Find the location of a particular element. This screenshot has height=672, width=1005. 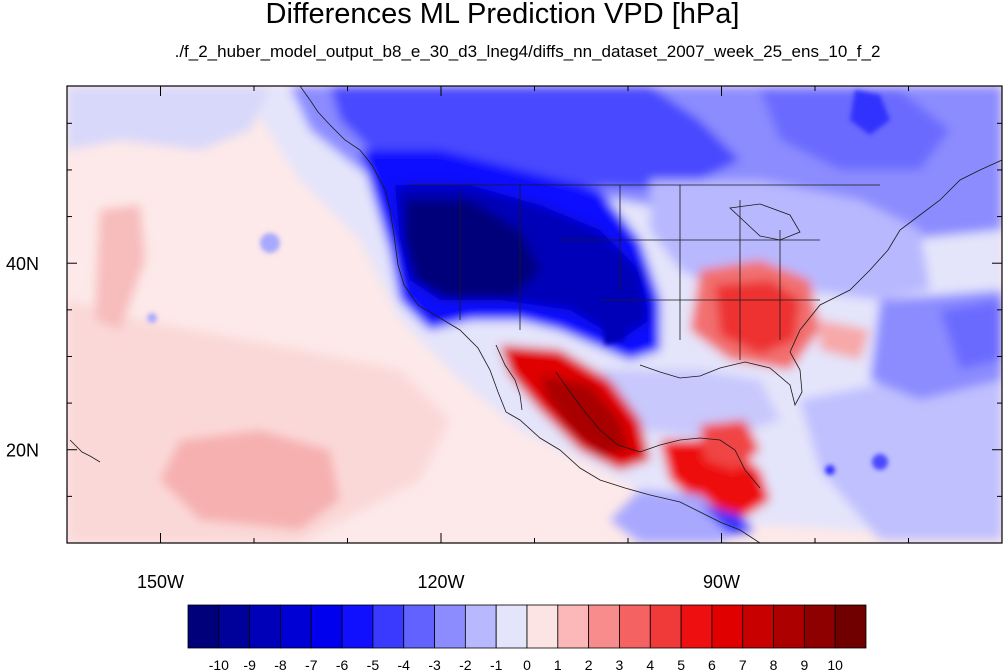

colorbar-label: 1 is located at coordinates (558, 664).